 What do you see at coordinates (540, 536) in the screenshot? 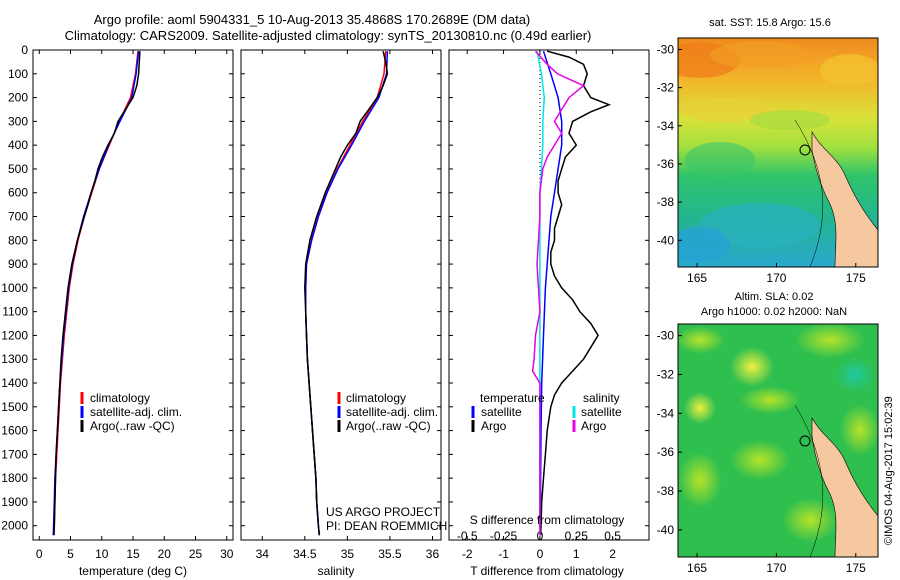
I see `s-tick-label: 0` at bounding box center [540, 536].